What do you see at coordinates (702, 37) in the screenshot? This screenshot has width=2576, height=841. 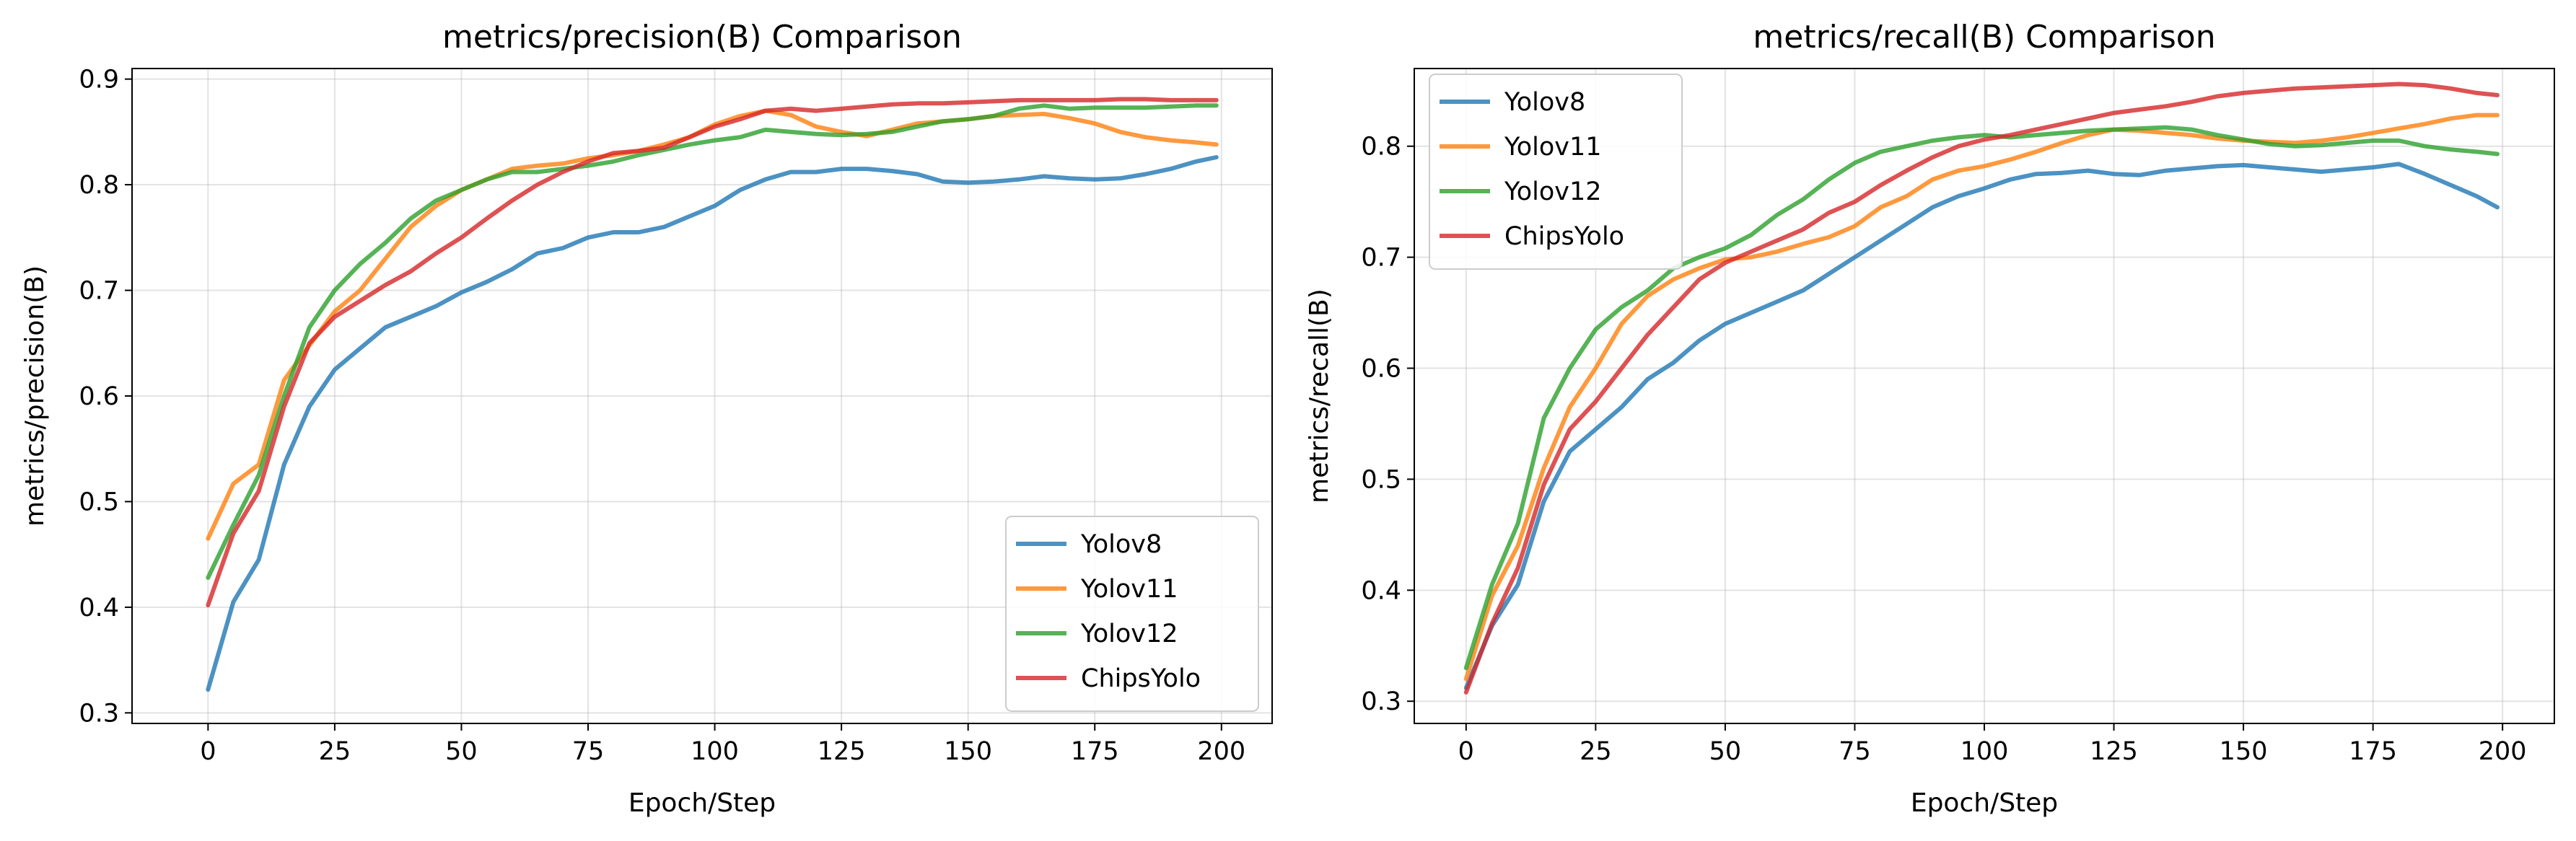 I see `chart-title: metrics/precision(B) Comparison` at bounding box center [702, 37].